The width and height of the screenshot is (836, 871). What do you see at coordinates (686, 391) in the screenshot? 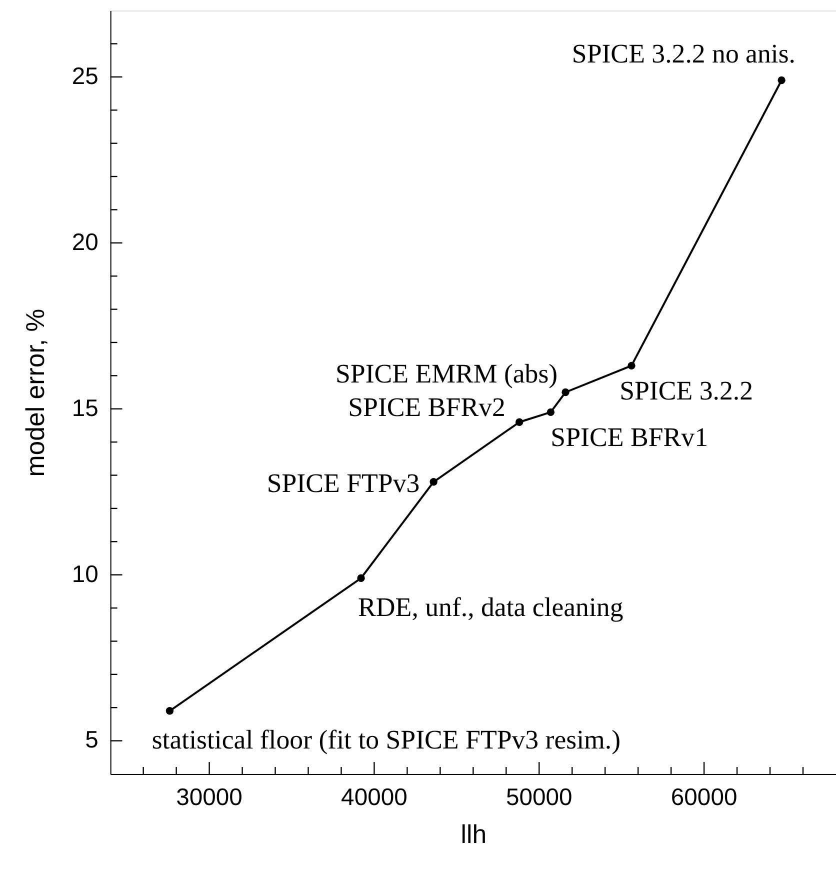
I see `annotation: SPICE 3.2.2` at bounding box center [686, 391].